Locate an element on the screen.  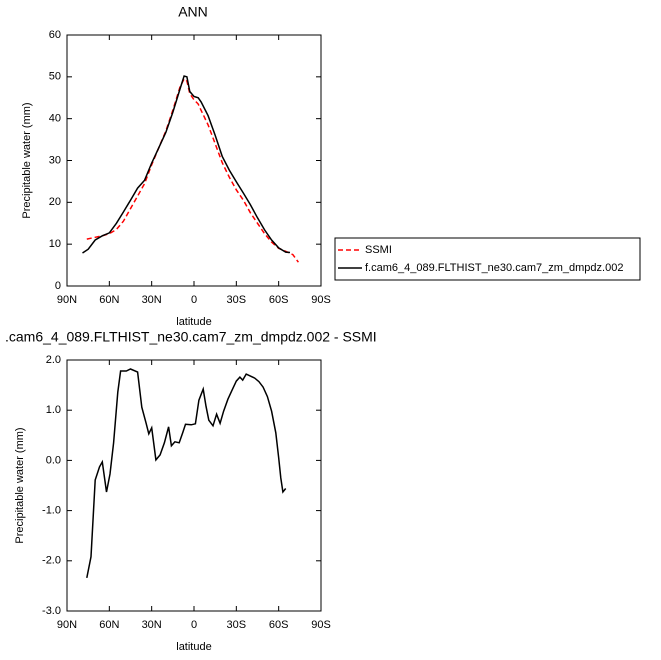
y-tick-label: -1.0 is located at coordinates (51, 511).